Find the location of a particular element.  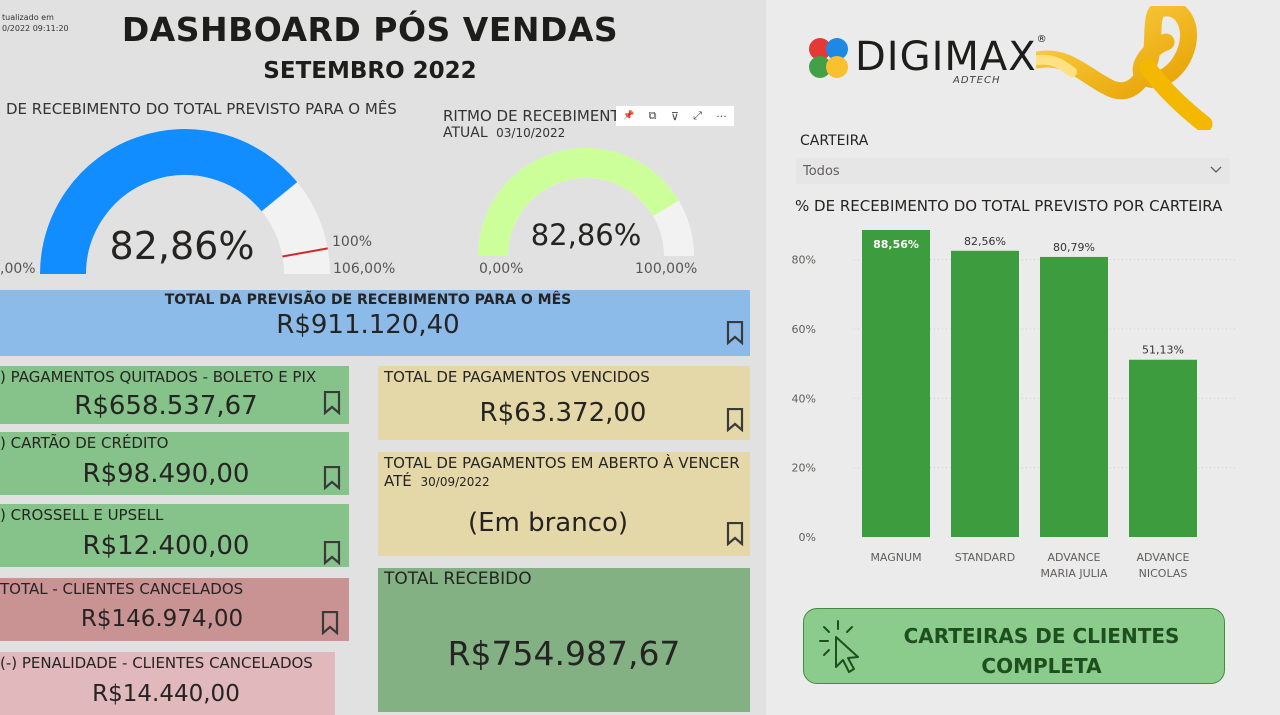

y-tick-label: 0% is located at coordinates (807, 537).